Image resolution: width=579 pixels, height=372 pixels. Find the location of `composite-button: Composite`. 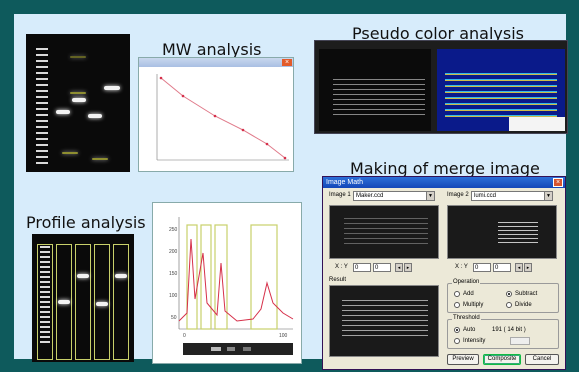

composite-button: Composite is located at coordinates (502, 359).